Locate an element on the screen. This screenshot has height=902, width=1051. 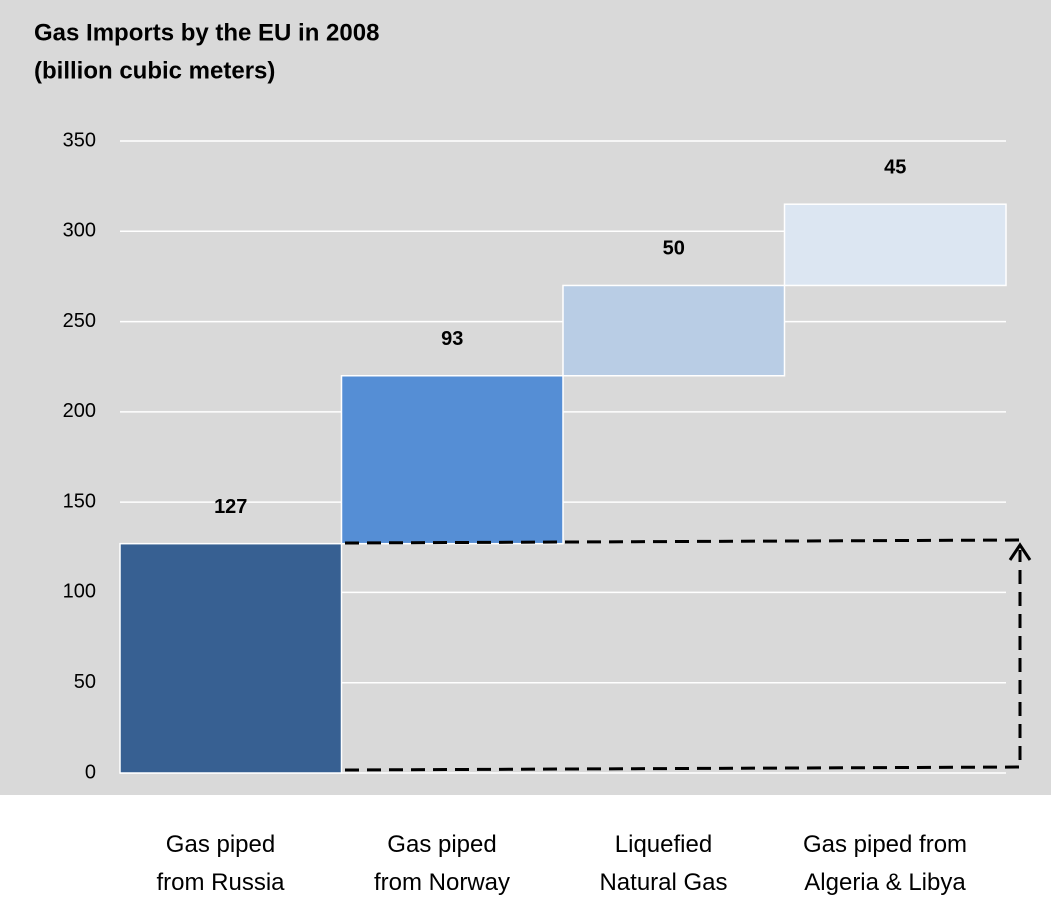
x-tick-label: Gas piped from Russia is located at coordinates (220, 863).